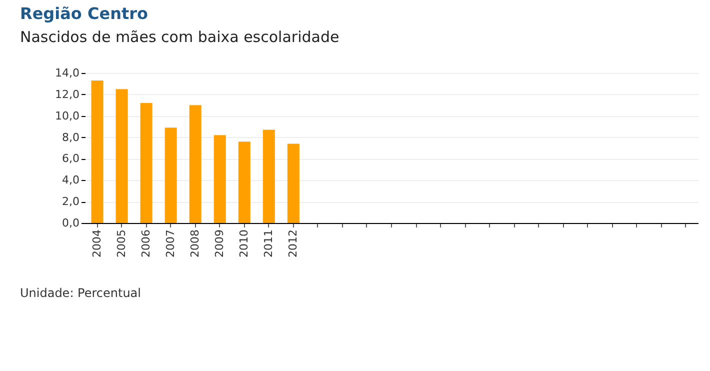 The image size is (710, 371). What do you see at coordinates (80, 293) in the screenshot?
I see `text: Unidade: Percentual` at bounding box center [80, 293].